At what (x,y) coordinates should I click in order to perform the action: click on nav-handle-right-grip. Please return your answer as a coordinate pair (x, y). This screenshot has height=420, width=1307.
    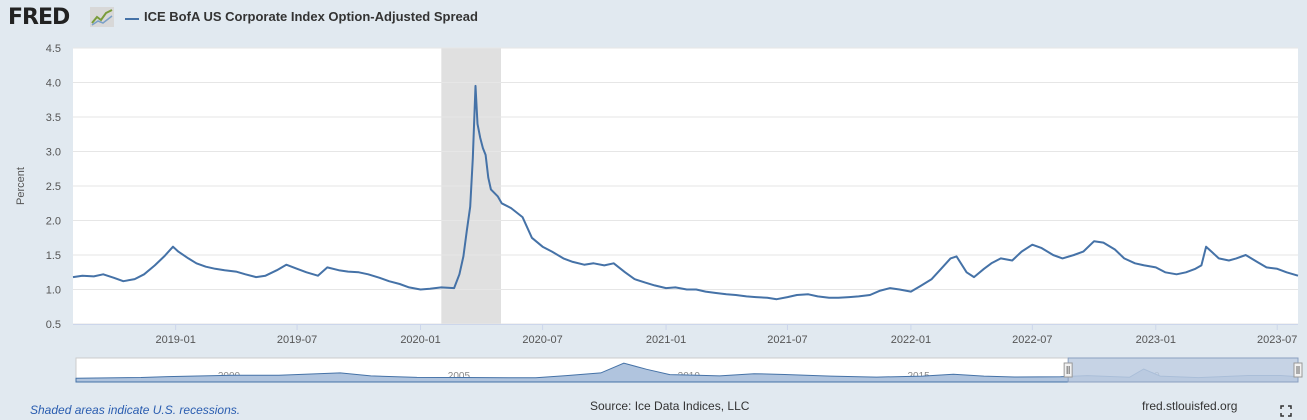
    Looking at the image, I should click on (1298, 370).